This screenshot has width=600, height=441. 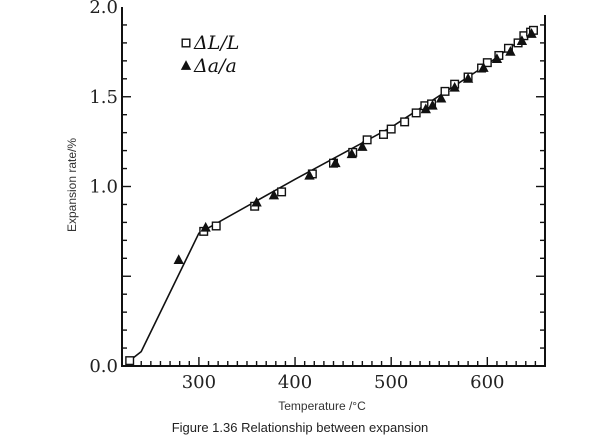 What do you see at coordinates (215, 66) in the screenshot?
I see `legend-label-da-a: Δa/a` at bounding box center [215, 66].